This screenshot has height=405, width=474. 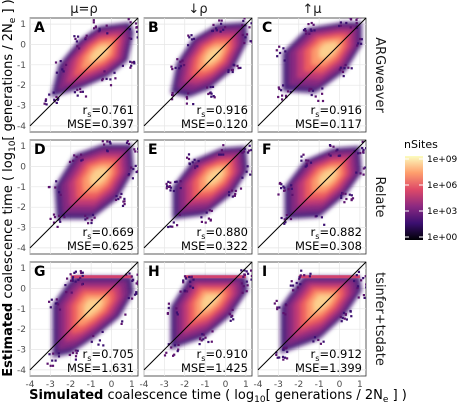 What do you see at coordinates (21, 86) in the screenshot?
I see `y-tick-label: -2` at bounding box center [21, 86].